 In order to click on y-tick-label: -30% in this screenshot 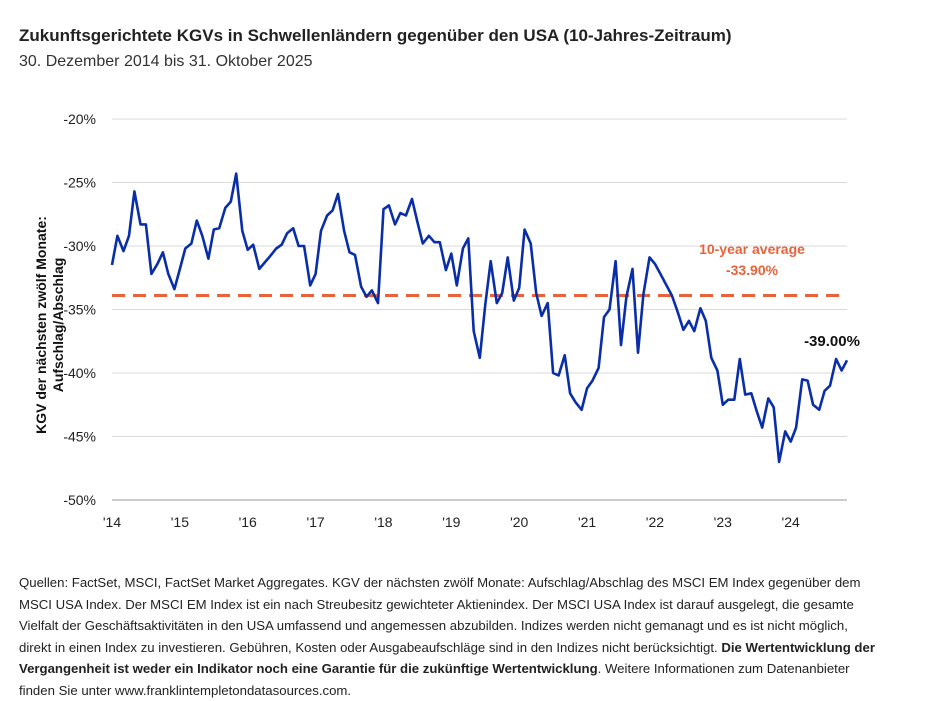, I will do `click(79, 246)`.